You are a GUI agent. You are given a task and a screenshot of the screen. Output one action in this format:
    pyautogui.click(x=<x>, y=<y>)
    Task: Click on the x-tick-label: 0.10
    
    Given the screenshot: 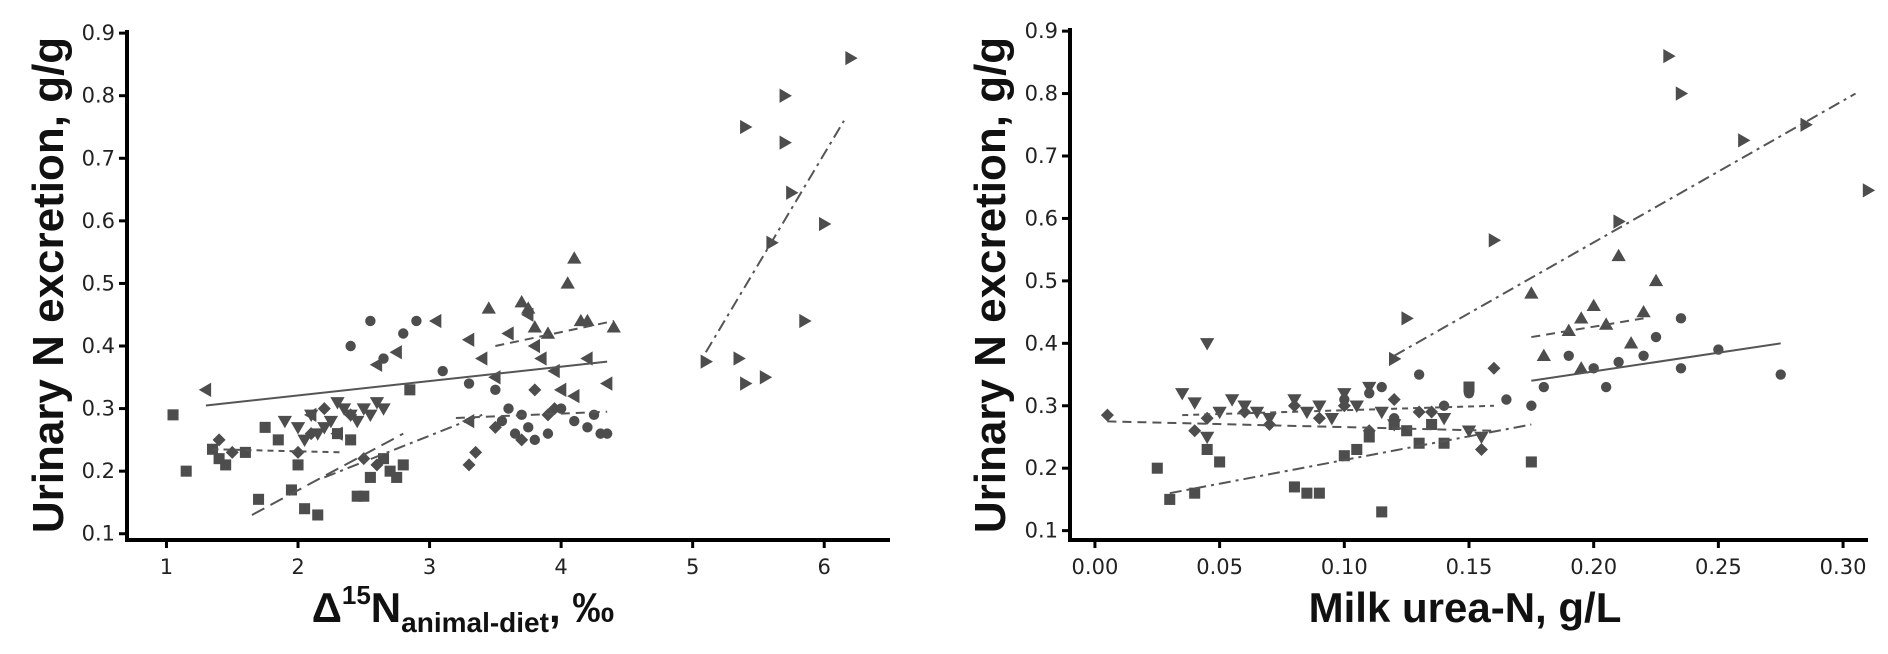 What is the action you would take?
    pyautogui.click(x=1344, y=567)
    